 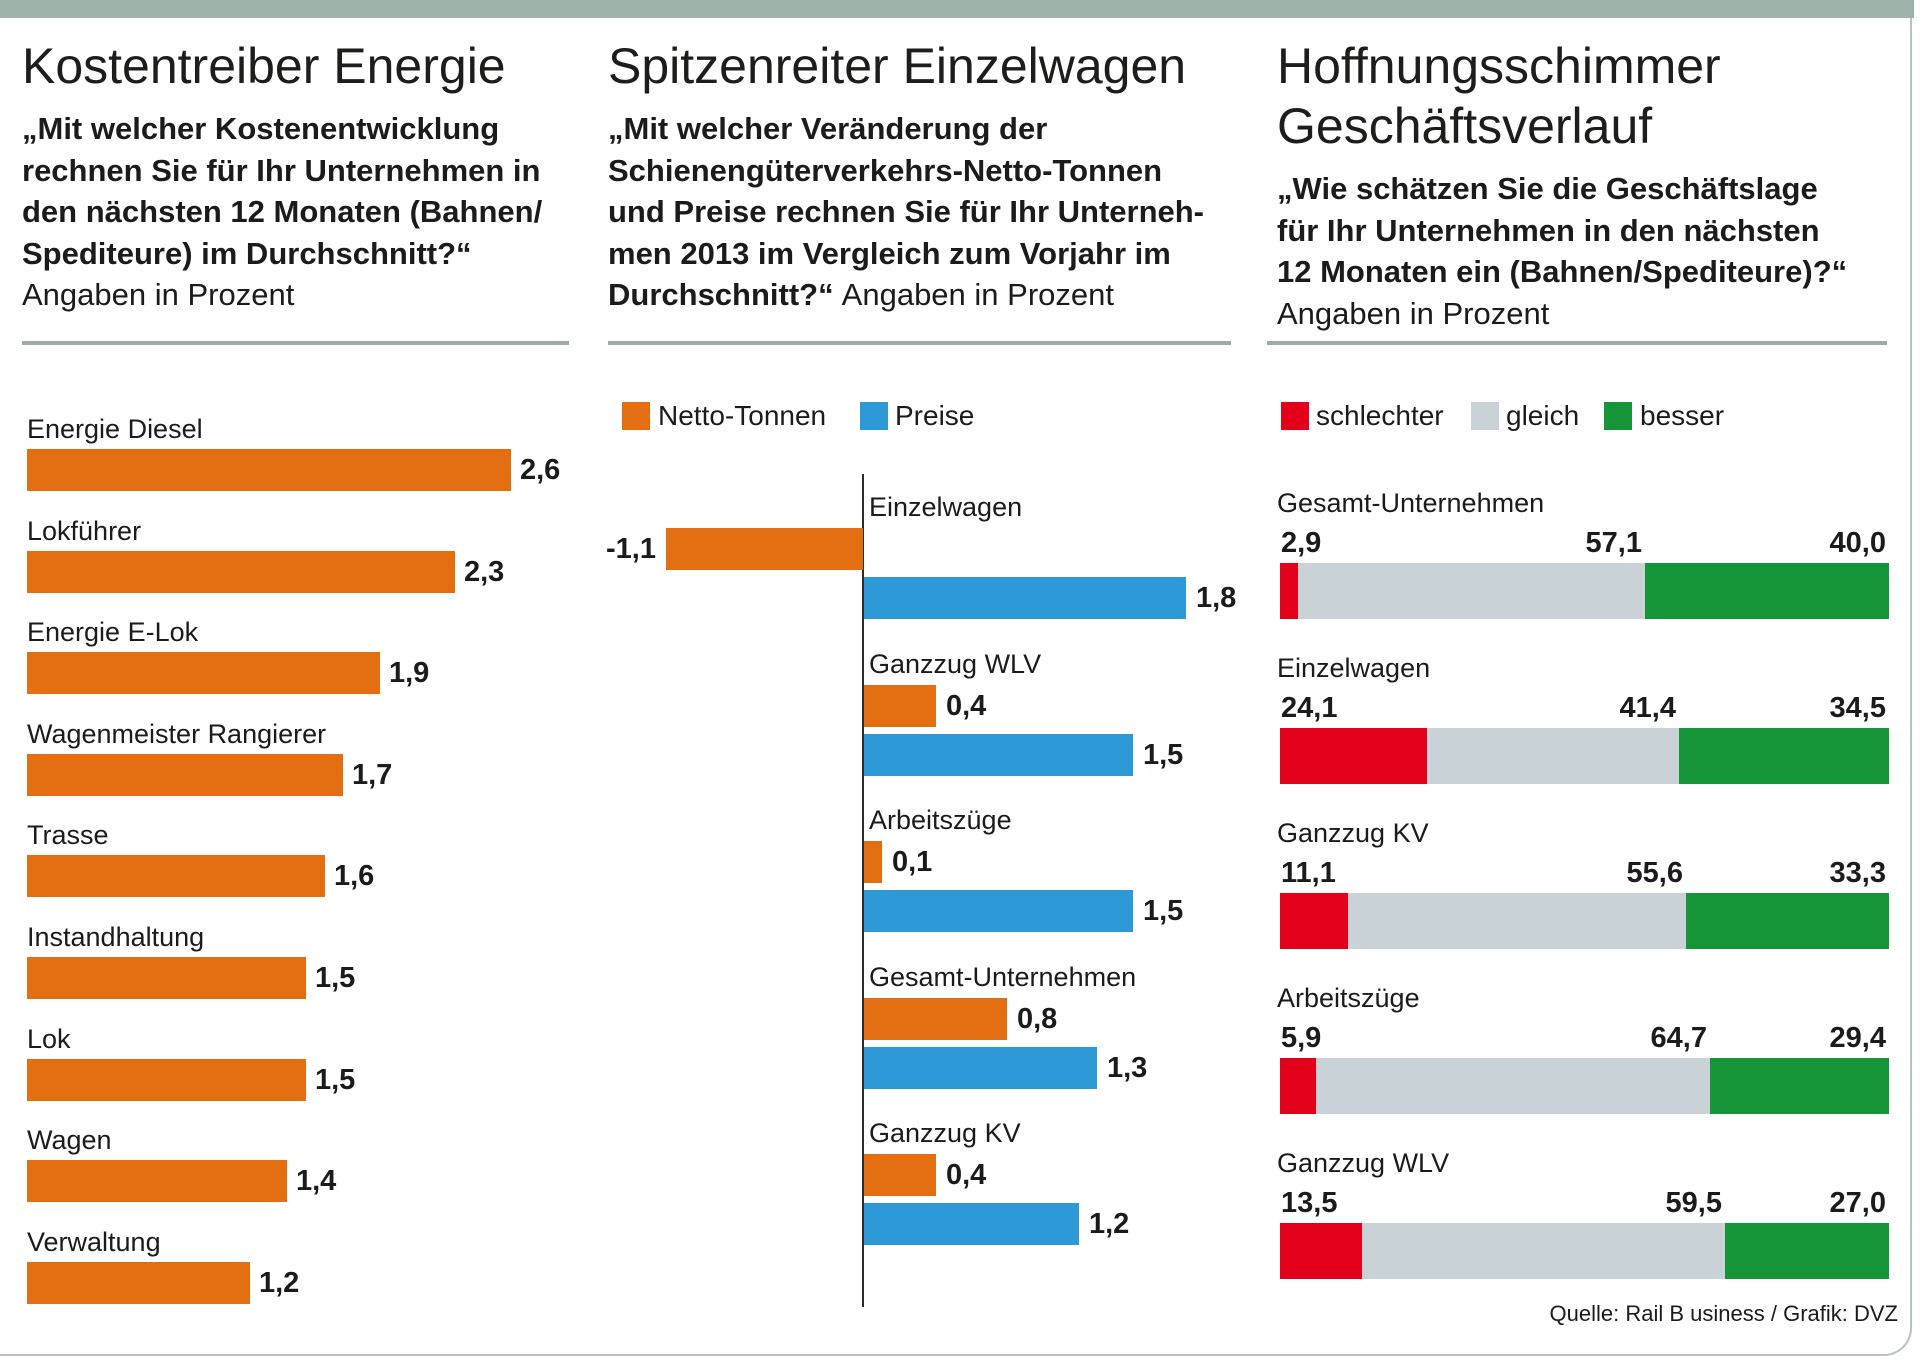 I want to click on panel-title: Kostentreiber Energie, so click(x=264, y=66).